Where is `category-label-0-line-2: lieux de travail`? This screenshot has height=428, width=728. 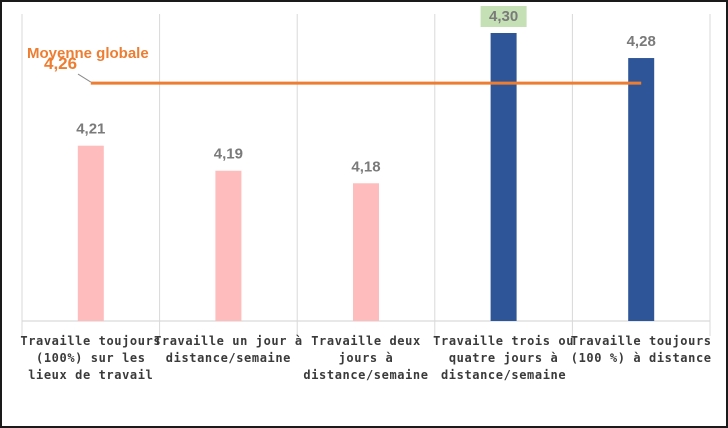 category-label-0-line-2: lieux de travail is located at coordinates (90, 375).